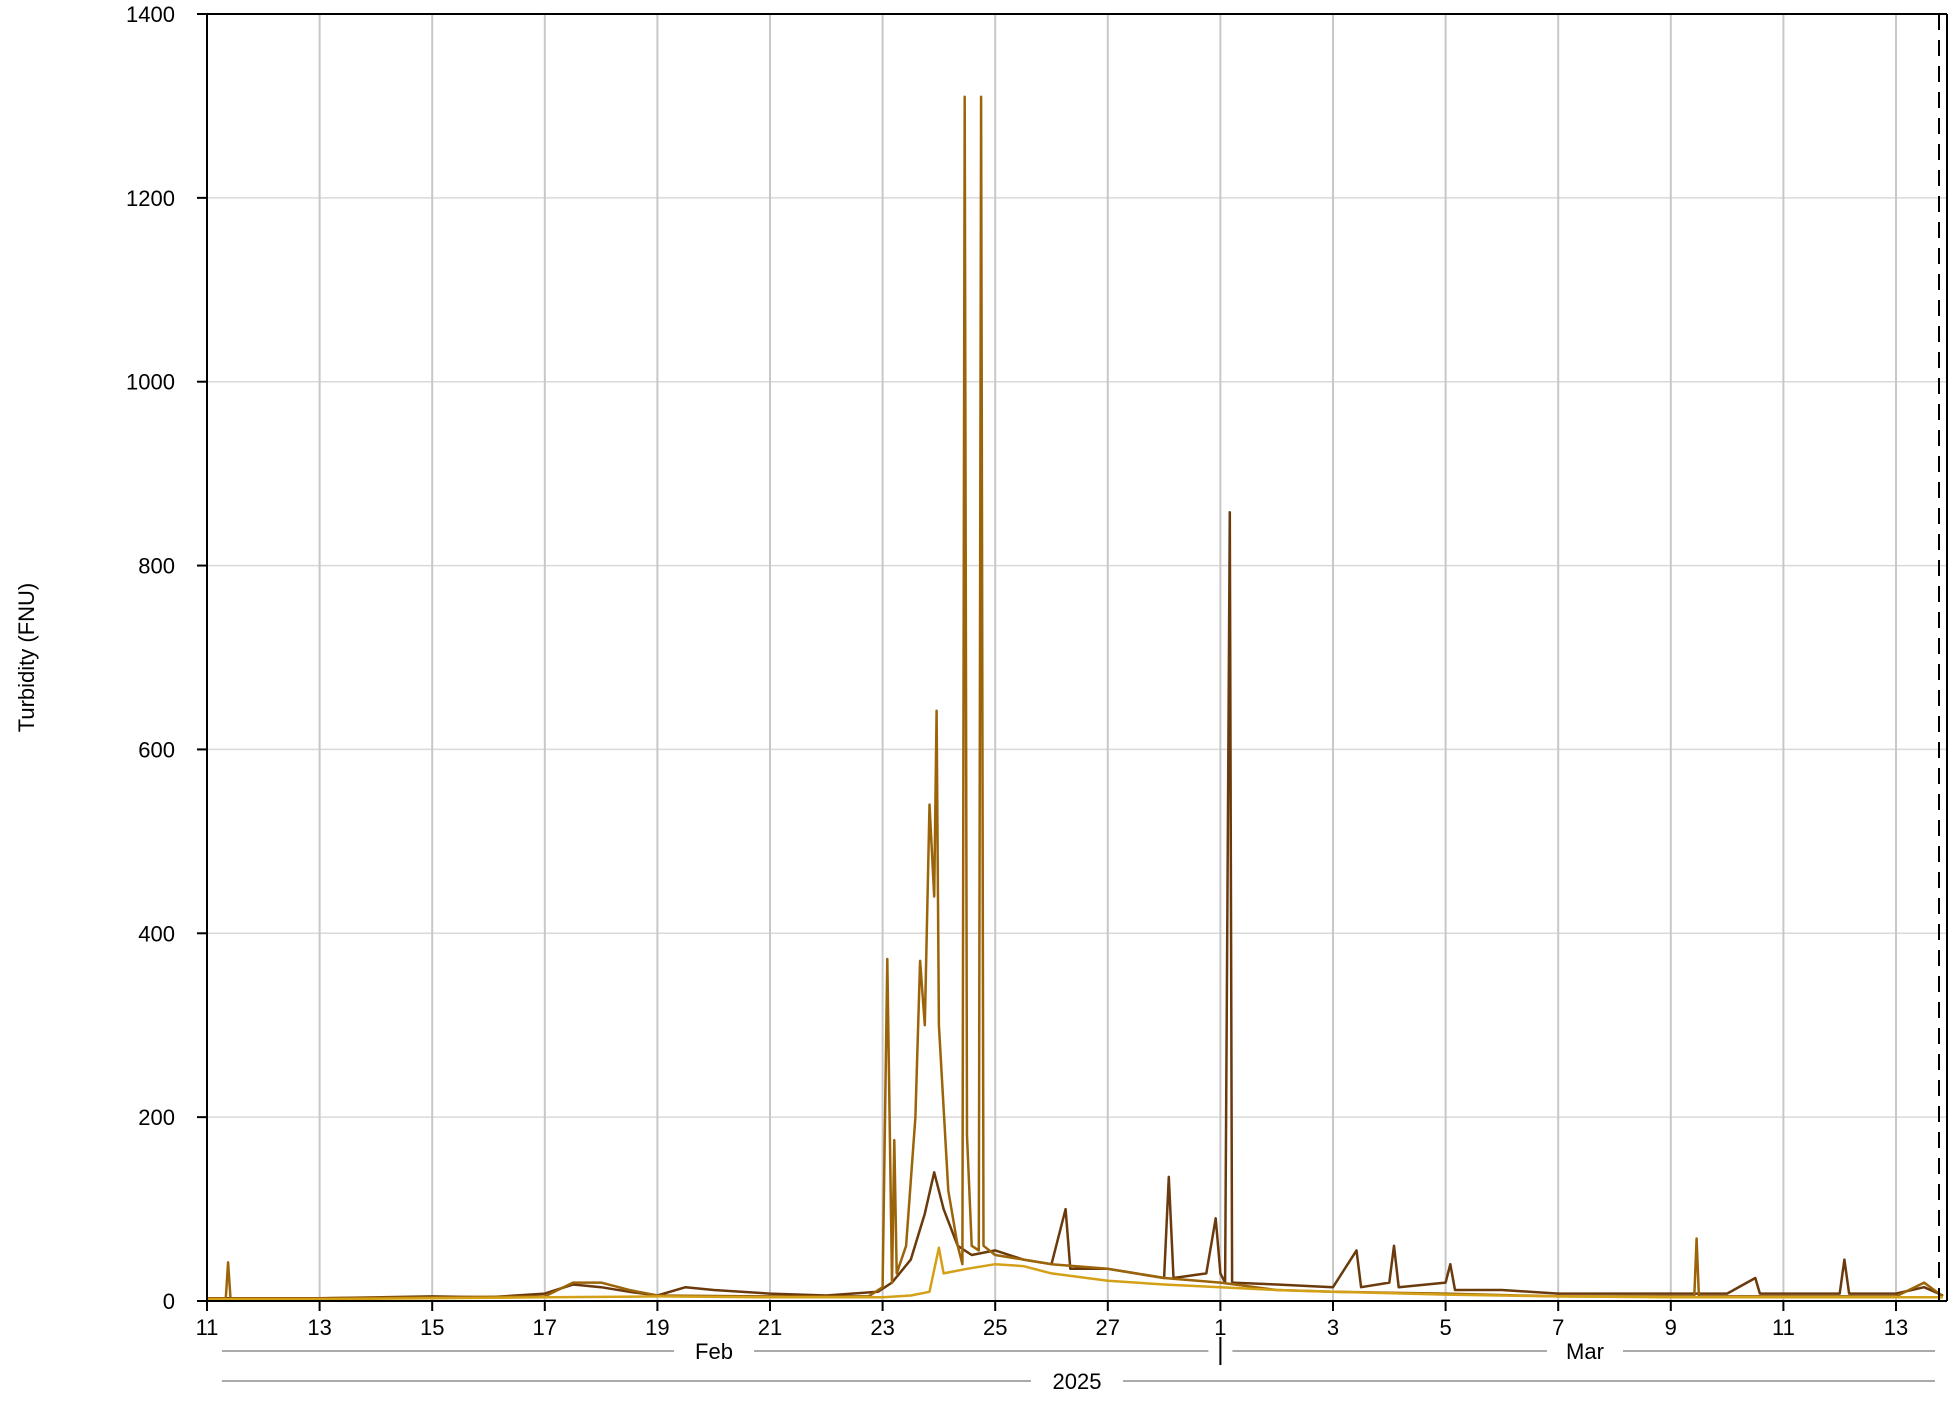 Image resolution: width=1950 pixels, height=1401 pixels. What do you see at coordinates (995, 1327) in the screenshot?
I see `x-tick-label-7: 25` at bounding box center [995, 1327].